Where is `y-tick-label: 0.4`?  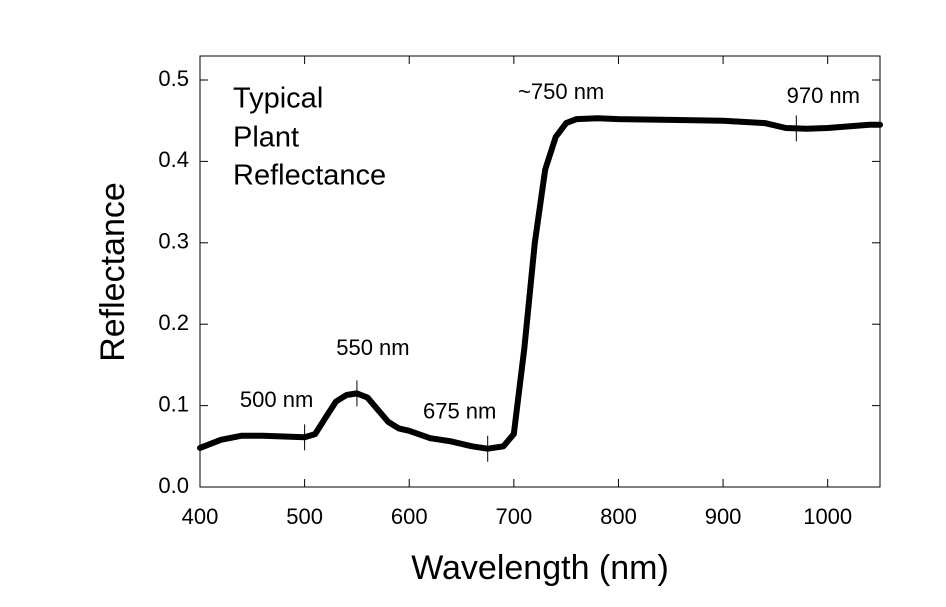 y-tick-label: 0.4 is located at coordinates (173, 159).